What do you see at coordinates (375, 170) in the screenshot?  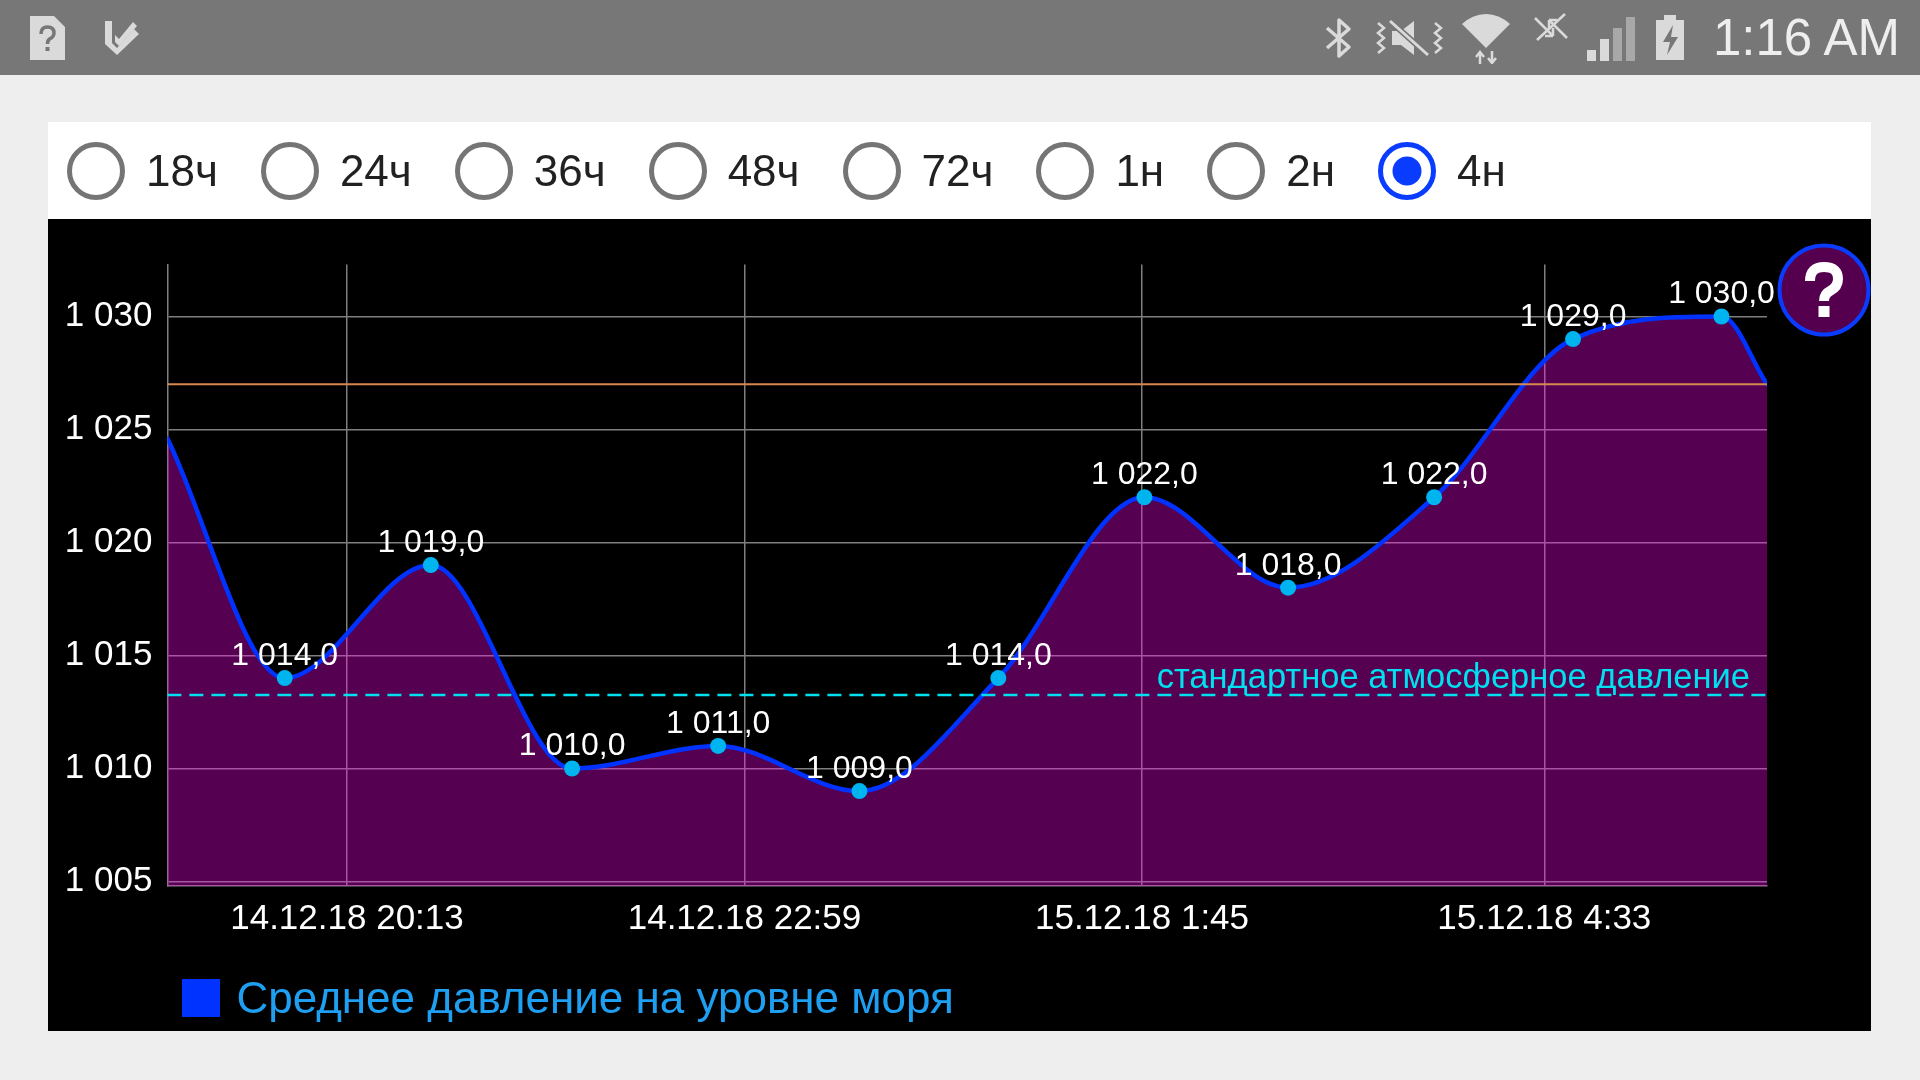 I see `text: 24ч` at bounding box center [375, 170].